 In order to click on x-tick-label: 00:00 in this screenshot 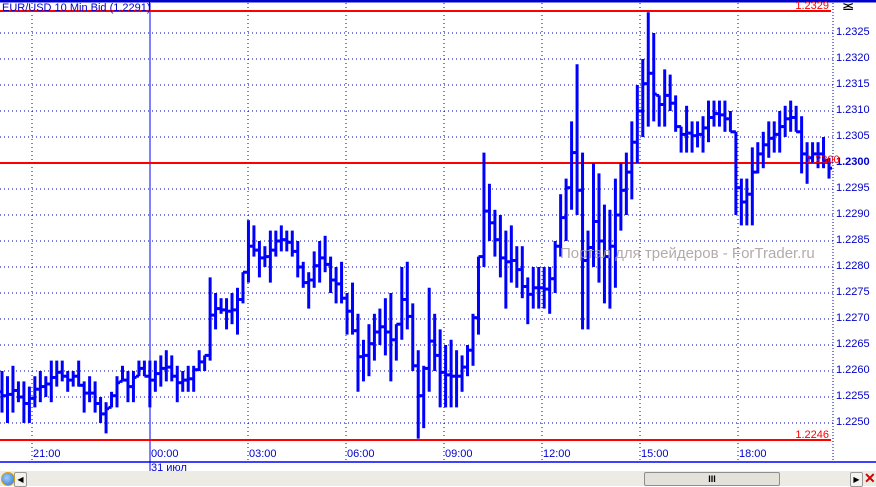, I will do `click(165, 454)`.